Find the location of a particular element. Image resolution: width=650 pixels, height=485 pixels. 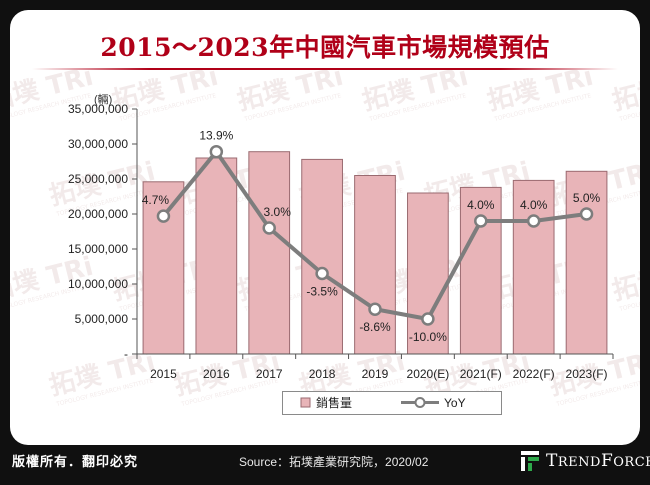

source-note: Source：拓墣產業研究院，2020/02 is located at coordinates (334, 462).